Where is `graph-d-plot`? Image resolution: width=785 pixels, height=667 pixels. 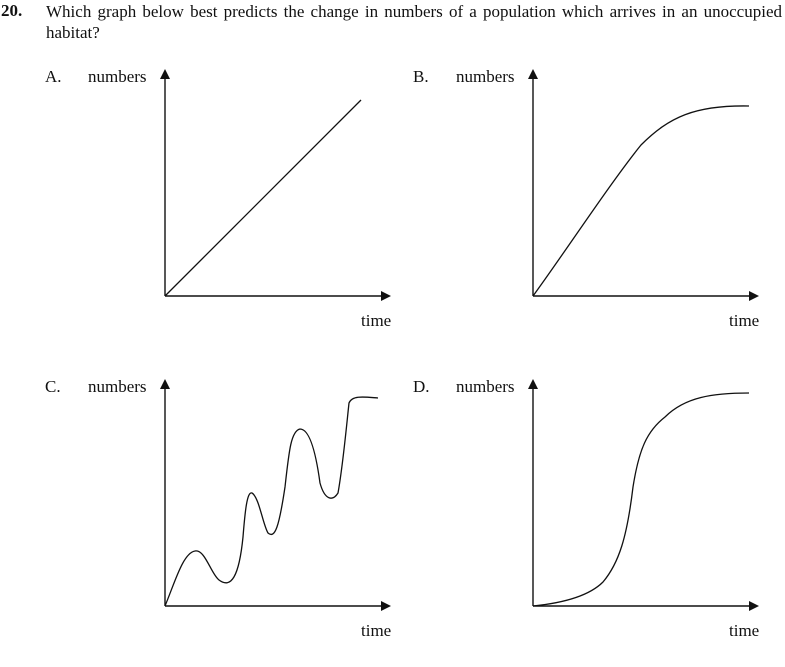 graph-d-plot is located at coordinates (643, 495).